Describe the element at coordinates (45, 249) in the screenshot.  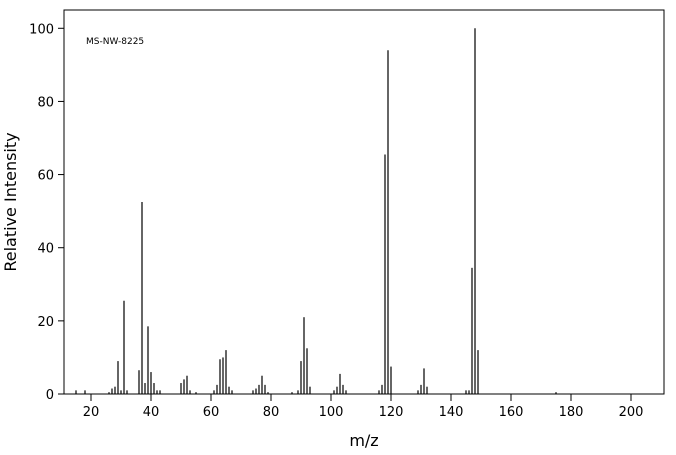
I see `y-tick-label: 40` at that location.